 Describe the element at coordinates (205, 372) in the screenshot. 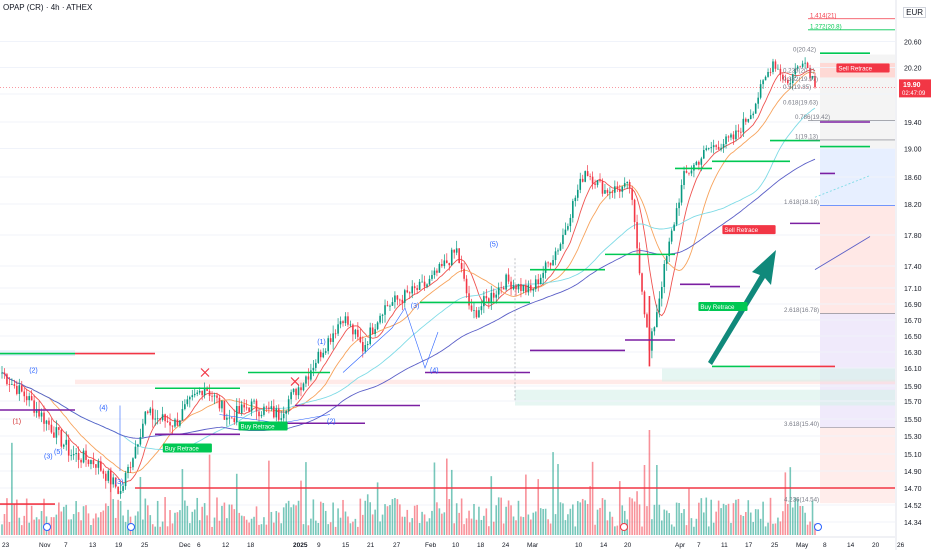

I see `cross-marker` at that location.